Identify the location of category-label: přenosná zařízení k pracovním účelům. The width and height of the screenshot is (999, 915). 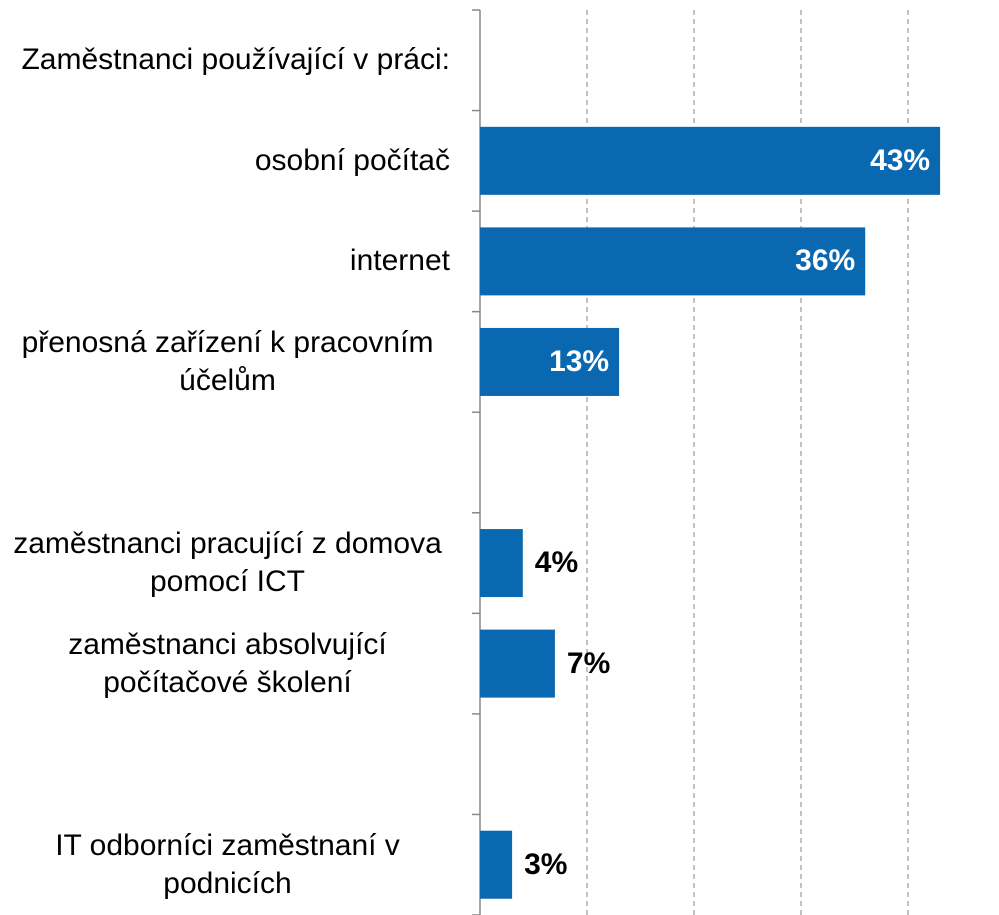
(225, 362).